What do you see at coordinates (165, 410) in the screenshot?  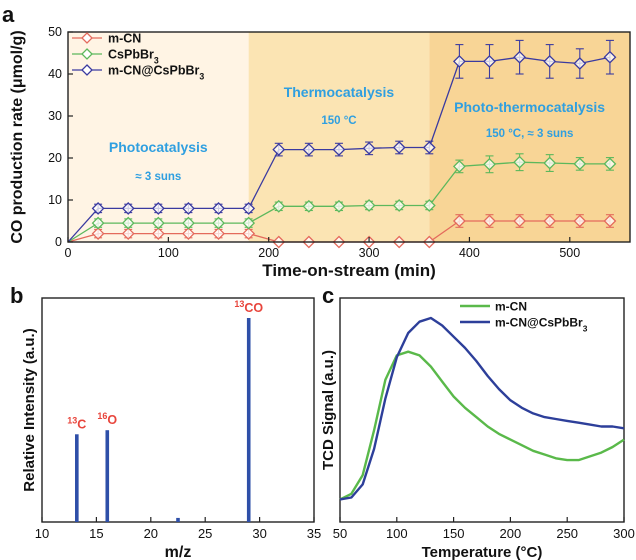 I see `panel-b-bars: 13C 16O 13CO` at bounding box center [165, 410].